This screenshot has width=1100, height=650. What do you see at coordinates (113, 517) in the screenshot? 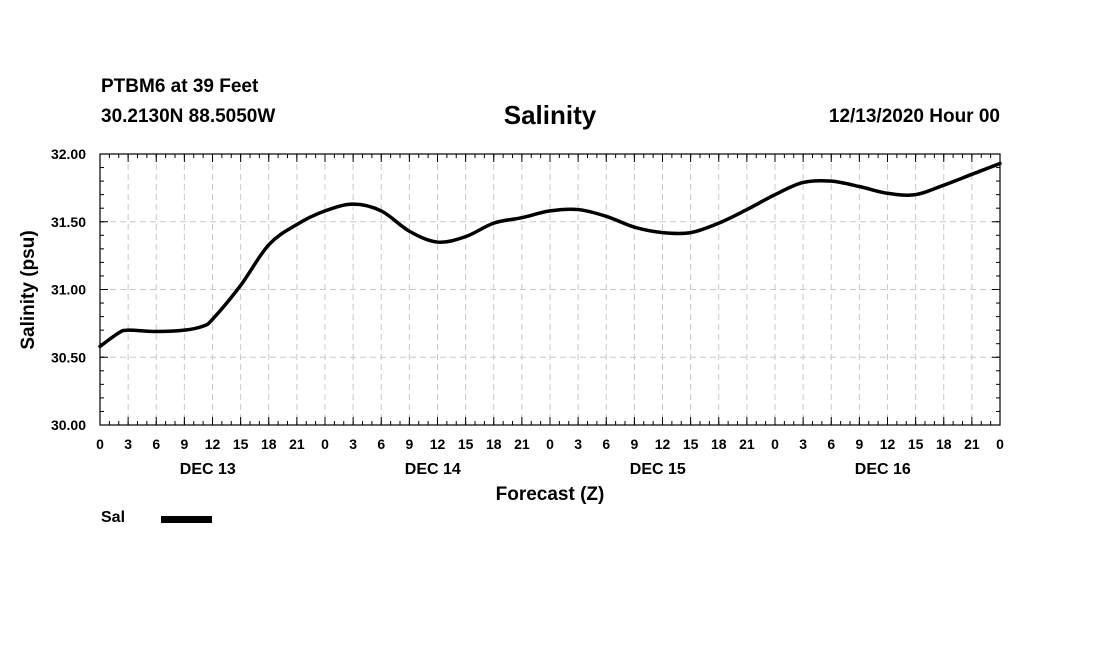
I see `legend-label: Sal` at bounding box center [113, 517].